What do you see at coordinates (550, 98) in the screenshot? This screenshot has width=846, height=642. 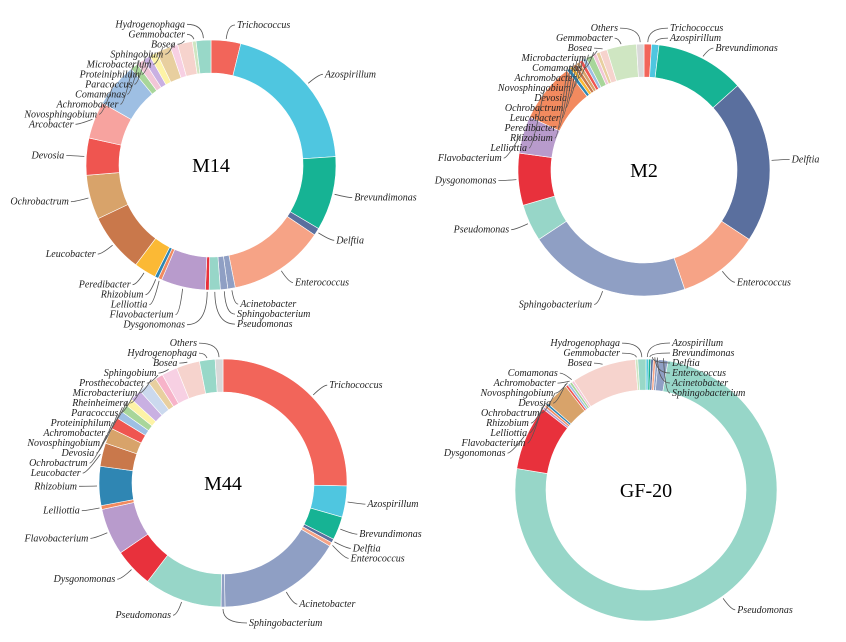 I see `slice-label-devosia: Devosia` at bounding box center [550, 98].